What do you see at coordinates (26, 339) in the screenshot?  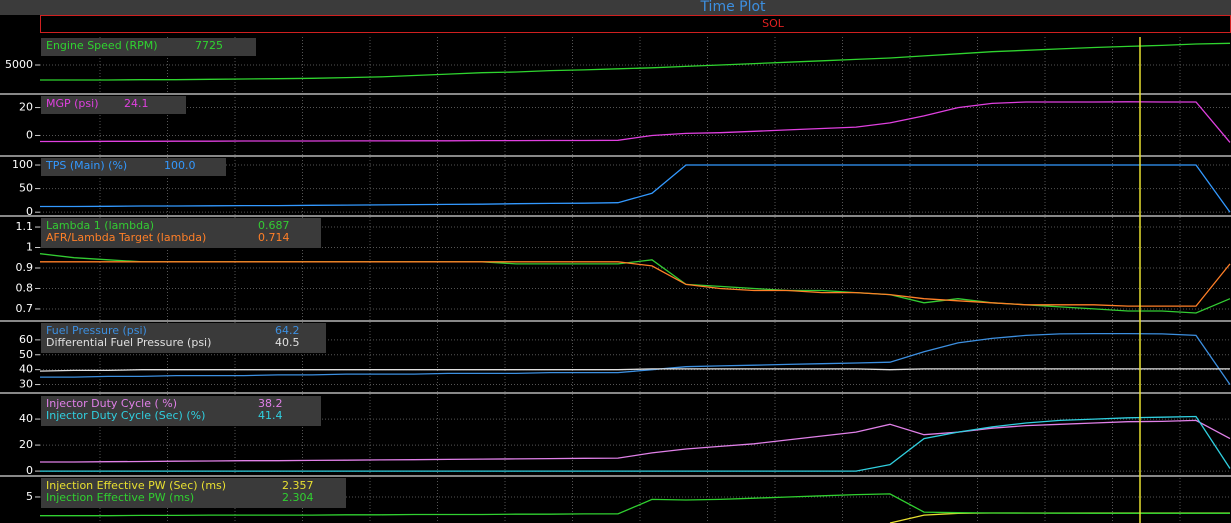 I see `y-tick-label: 60` at bounding box center [26, 339].